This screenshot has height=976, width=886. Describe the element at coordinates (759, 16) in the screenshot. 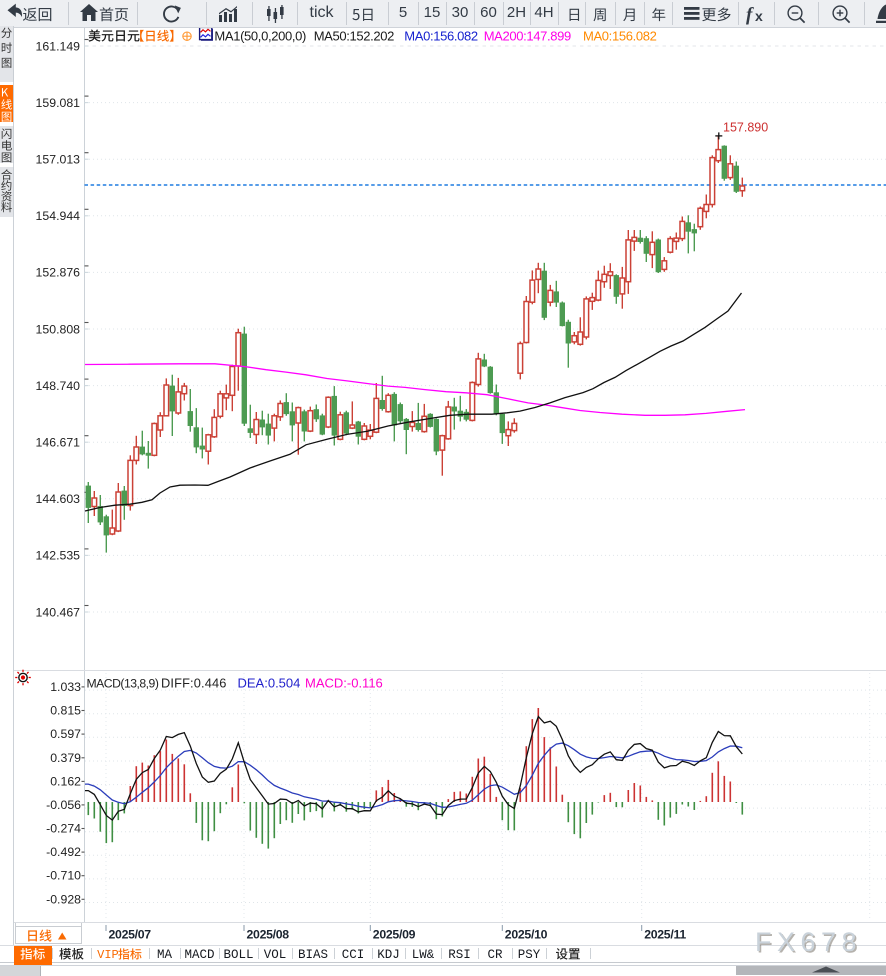

I see `svg-text: x` at that location.